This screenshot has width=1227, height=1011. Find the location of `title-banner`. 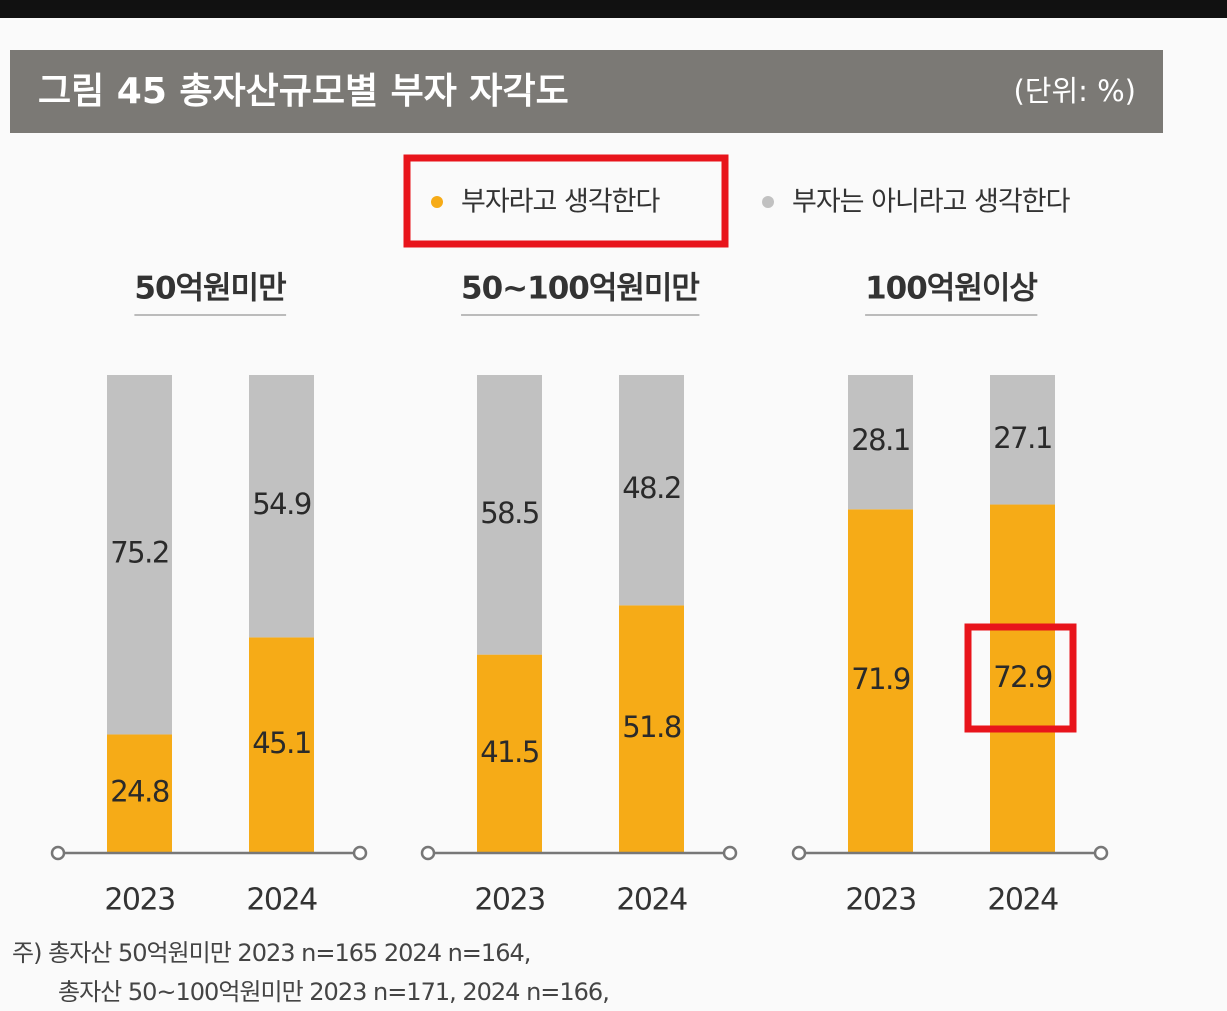

title-banner is located at coordinates (586, 91).